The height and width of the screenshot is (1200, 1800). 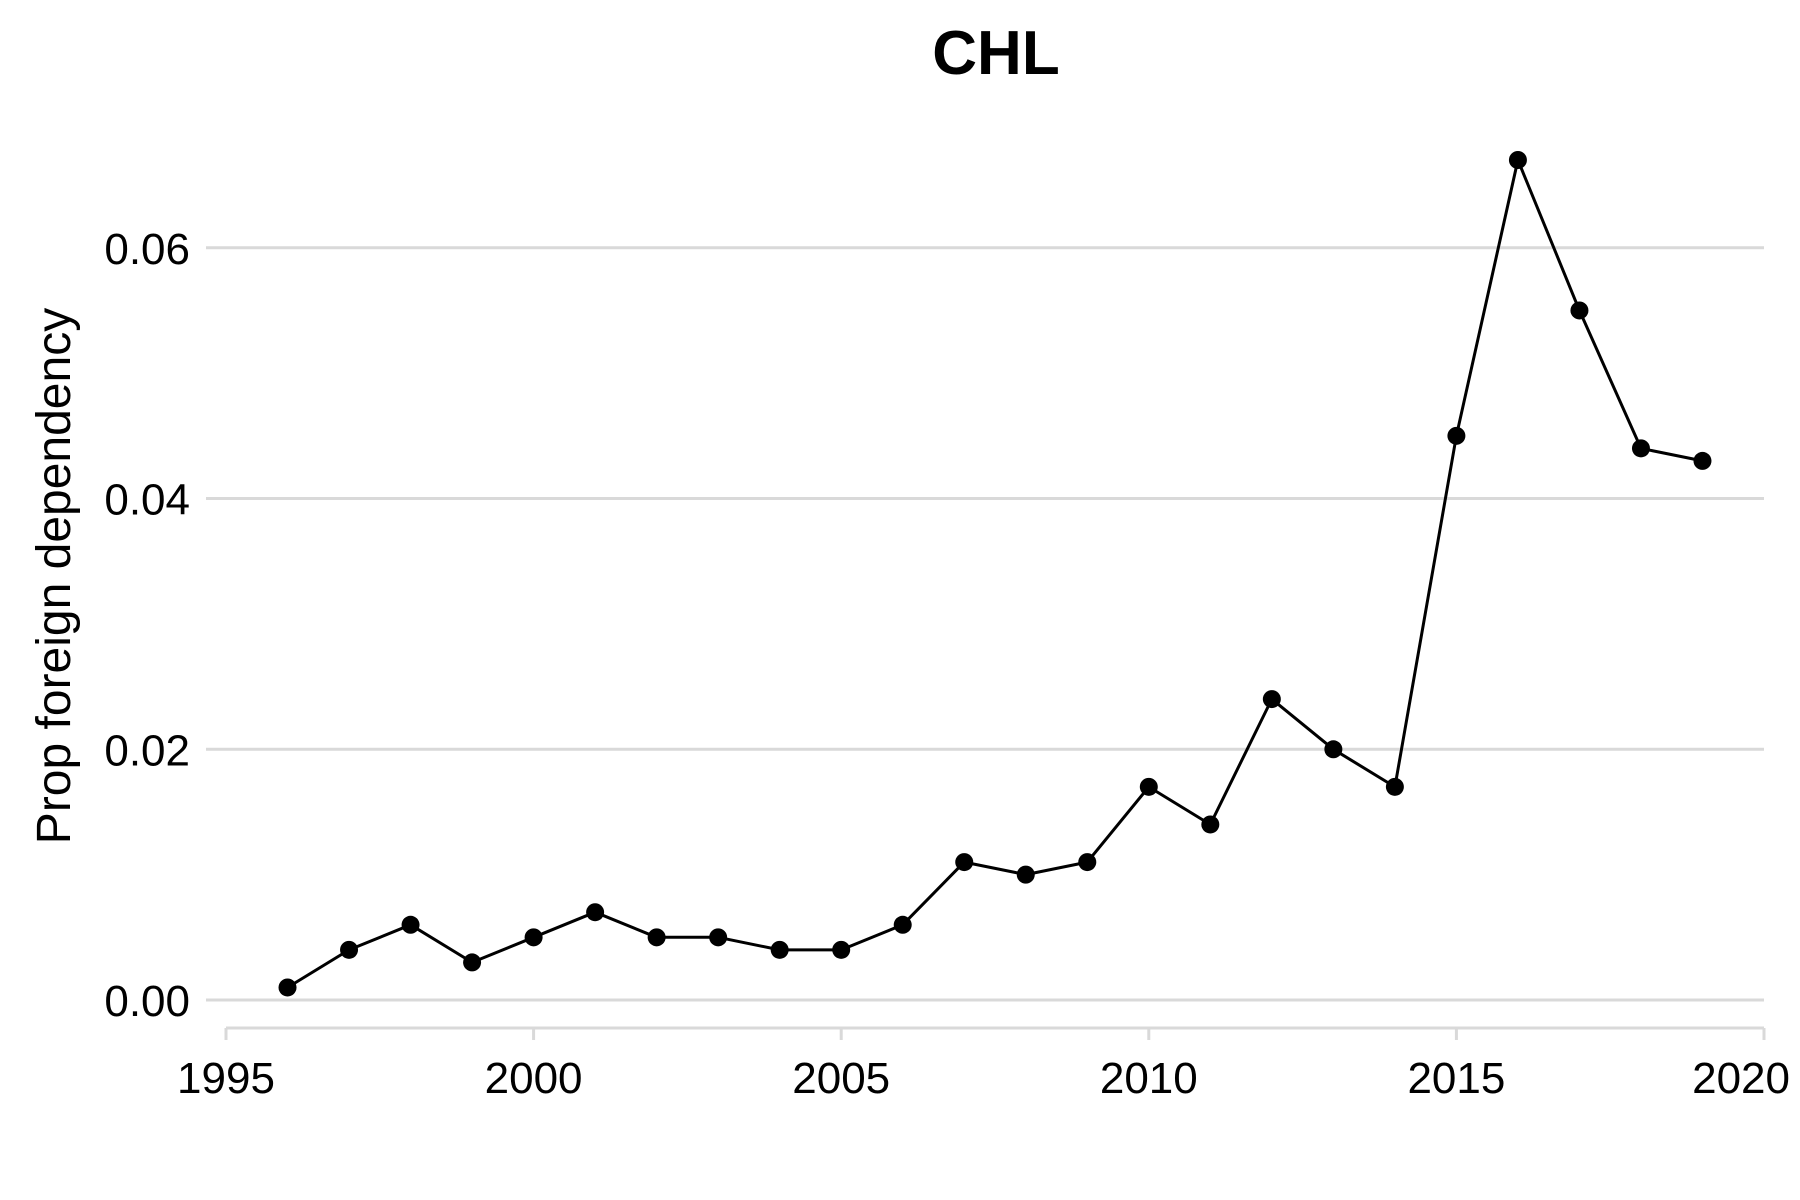 What do you see at coordinates (147, 750) in the screenshot?
I see `y-tick-label: 0.02` at bounding box center [147, 750].